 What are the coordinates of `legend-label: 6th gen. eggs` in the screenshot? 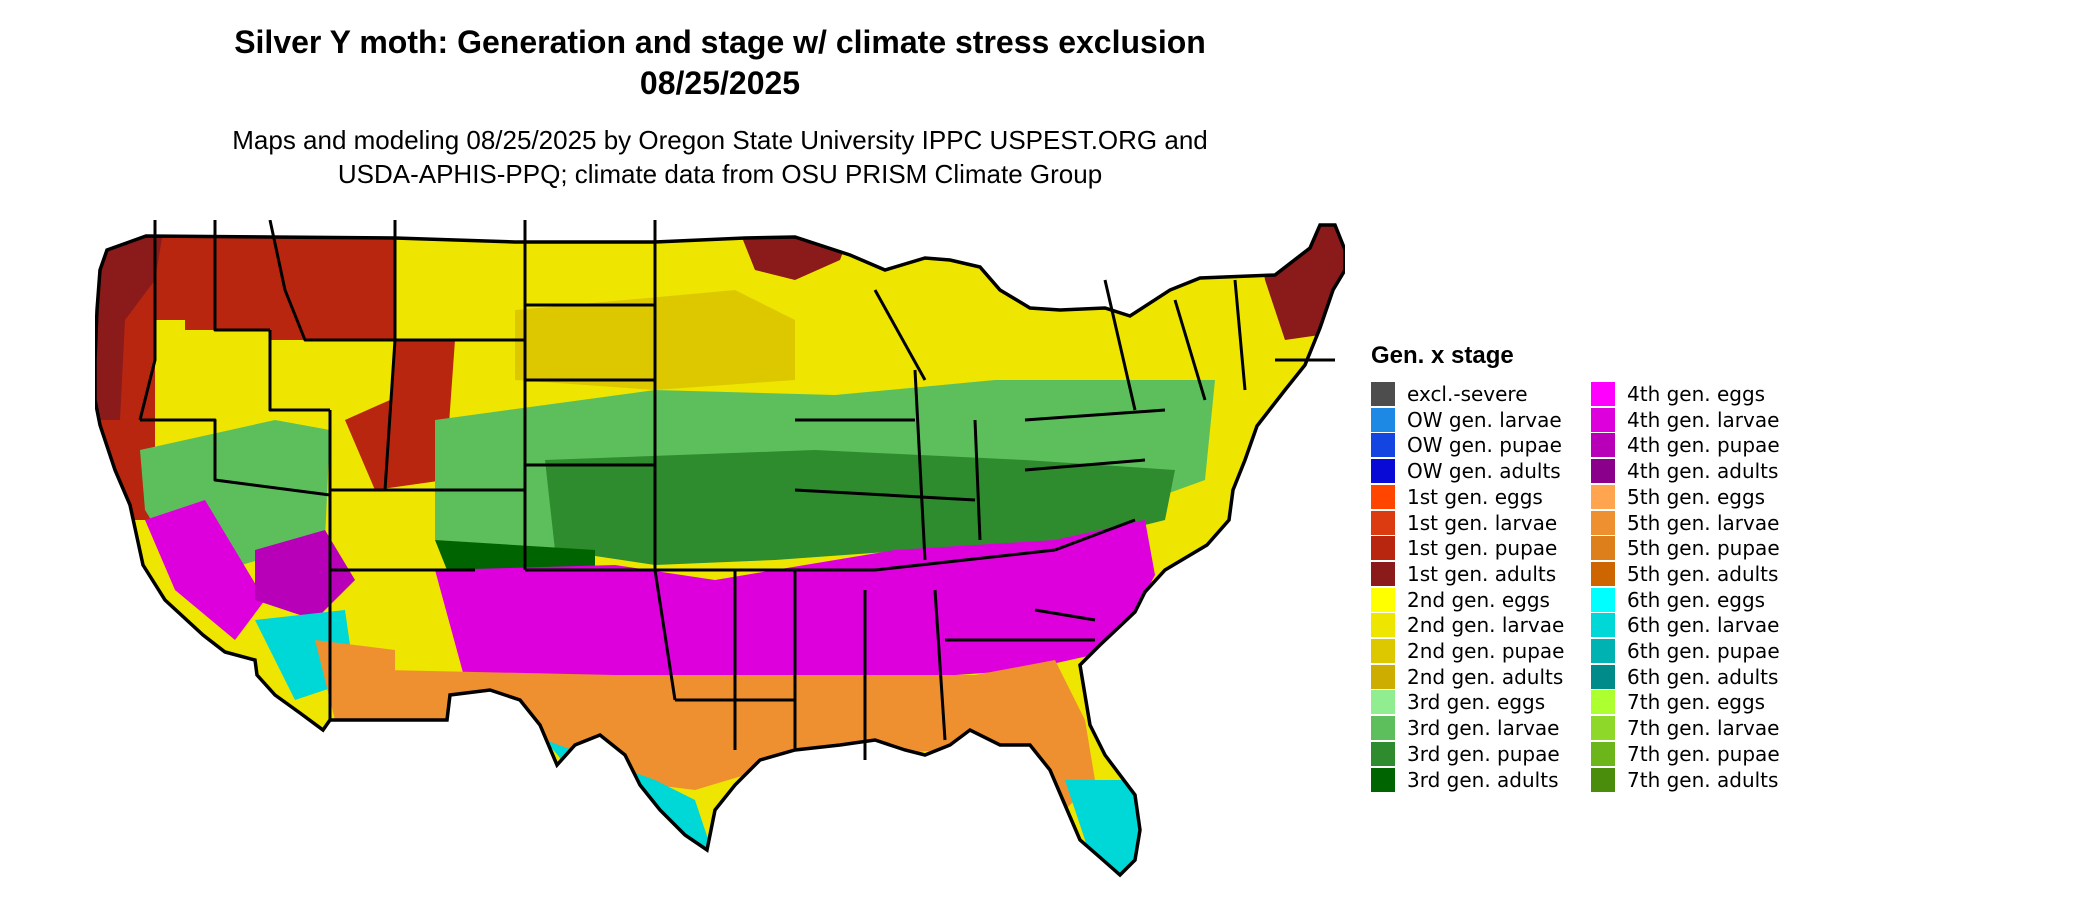 It's located at (1696, 599).